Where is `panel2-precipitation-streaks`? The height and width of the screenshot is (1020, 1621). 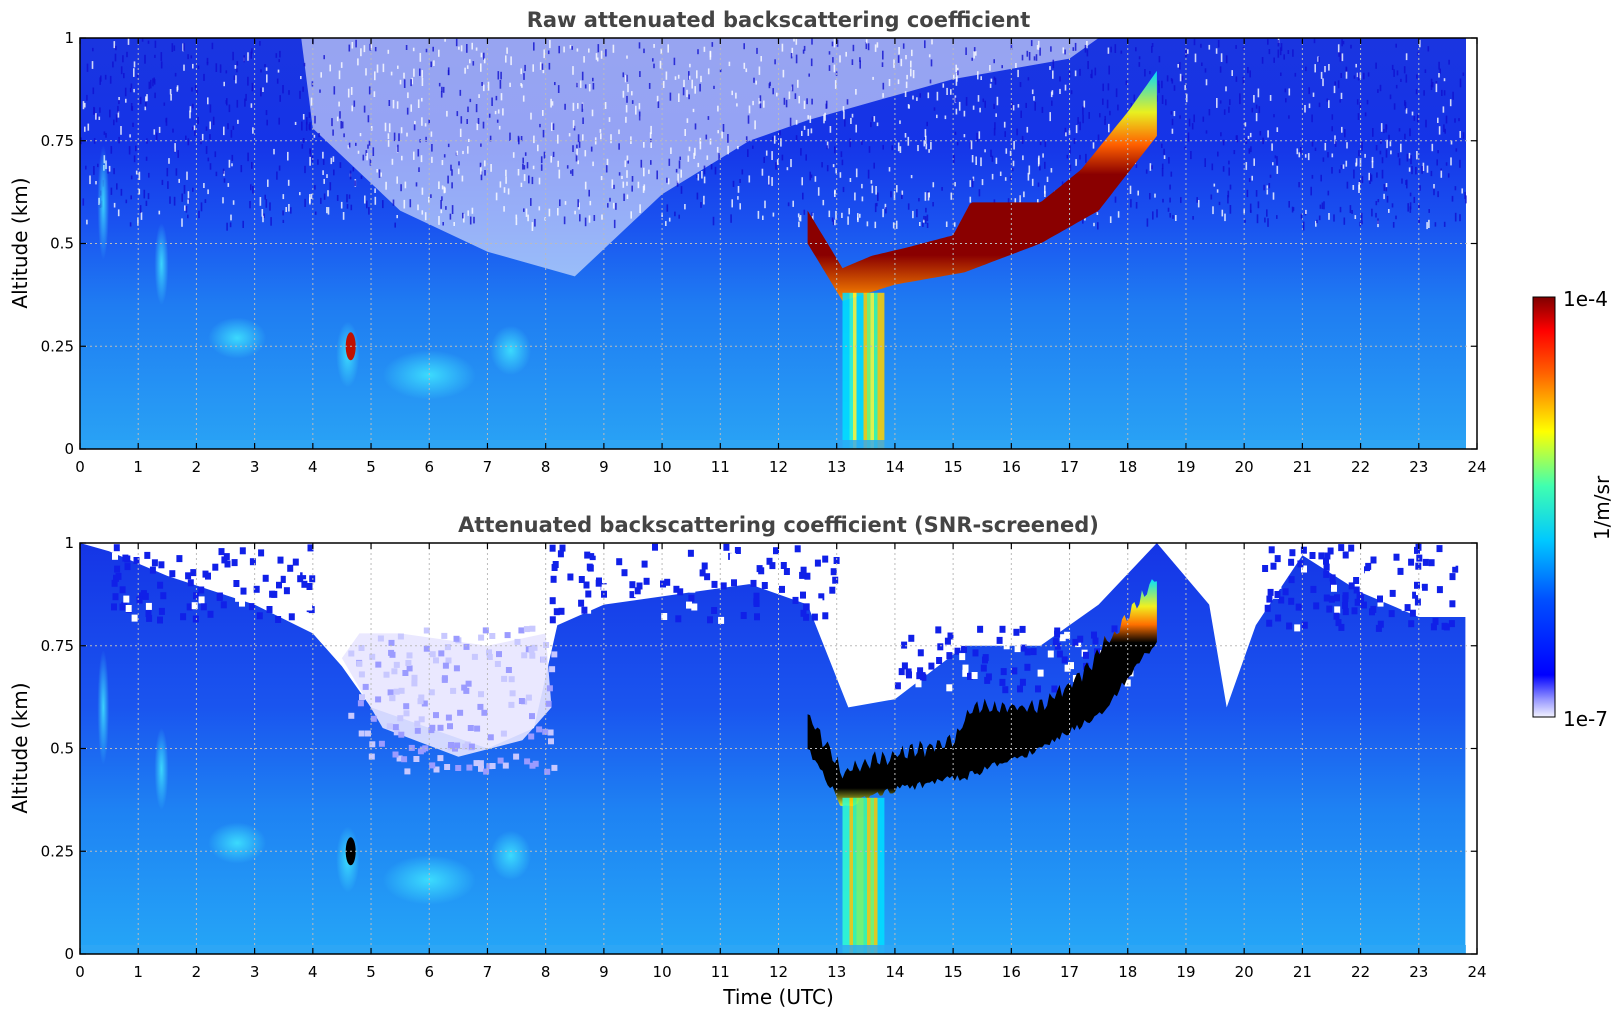
panel2-precipitation-streaks is located at coordinates (863, 875).